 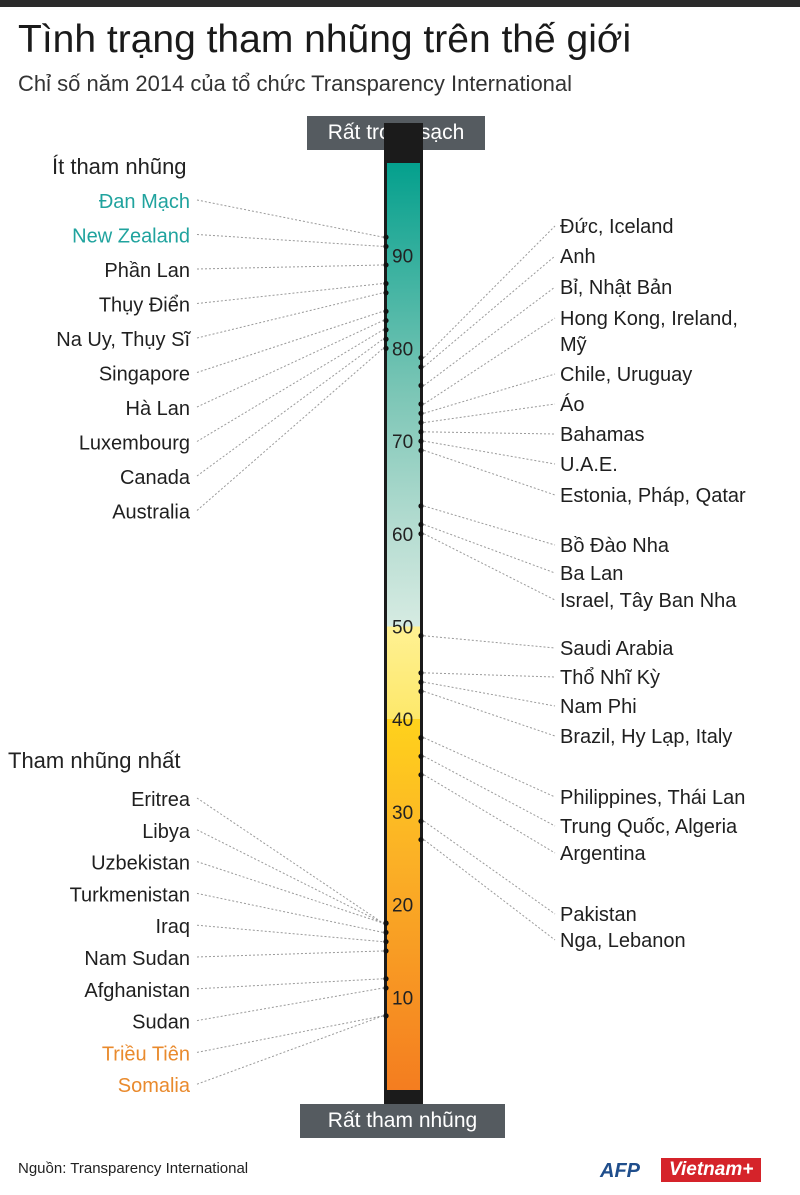 I want to click on most-corrupt-heading: Tham nhũng nhất, so click(x=94, y=760).